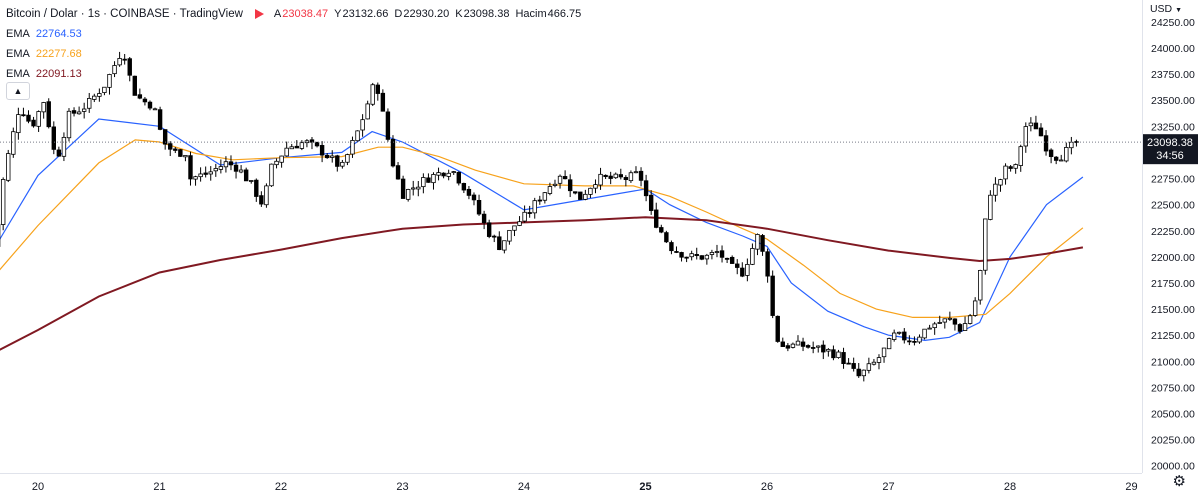  I want to click on y-tick-label: 20500.00, so click(1173, 414).